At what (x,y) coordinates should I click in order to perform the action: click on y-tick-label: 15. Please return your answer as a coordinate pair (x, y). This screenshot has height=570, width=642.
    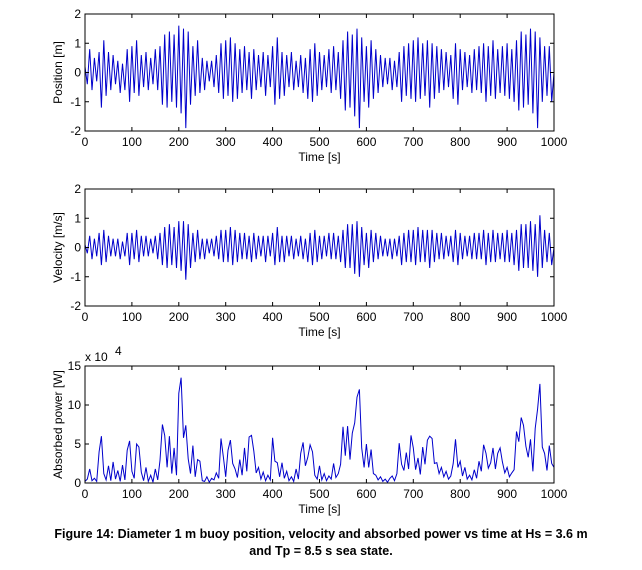
    Looking at the image, I should click on (75, 366).